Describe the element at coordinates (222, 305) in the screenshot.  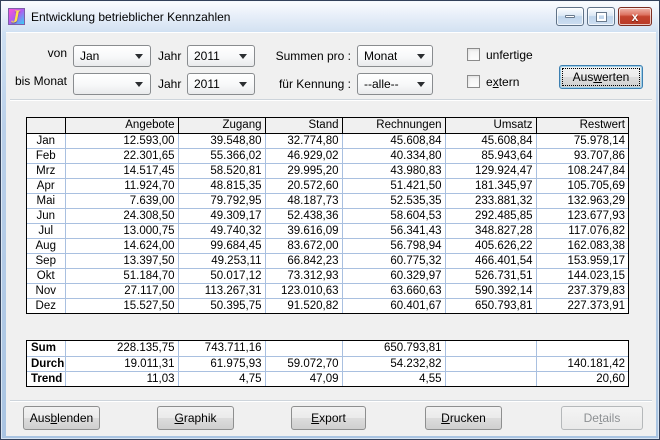
I see `zugang-cell: 50.395,75` at that location.